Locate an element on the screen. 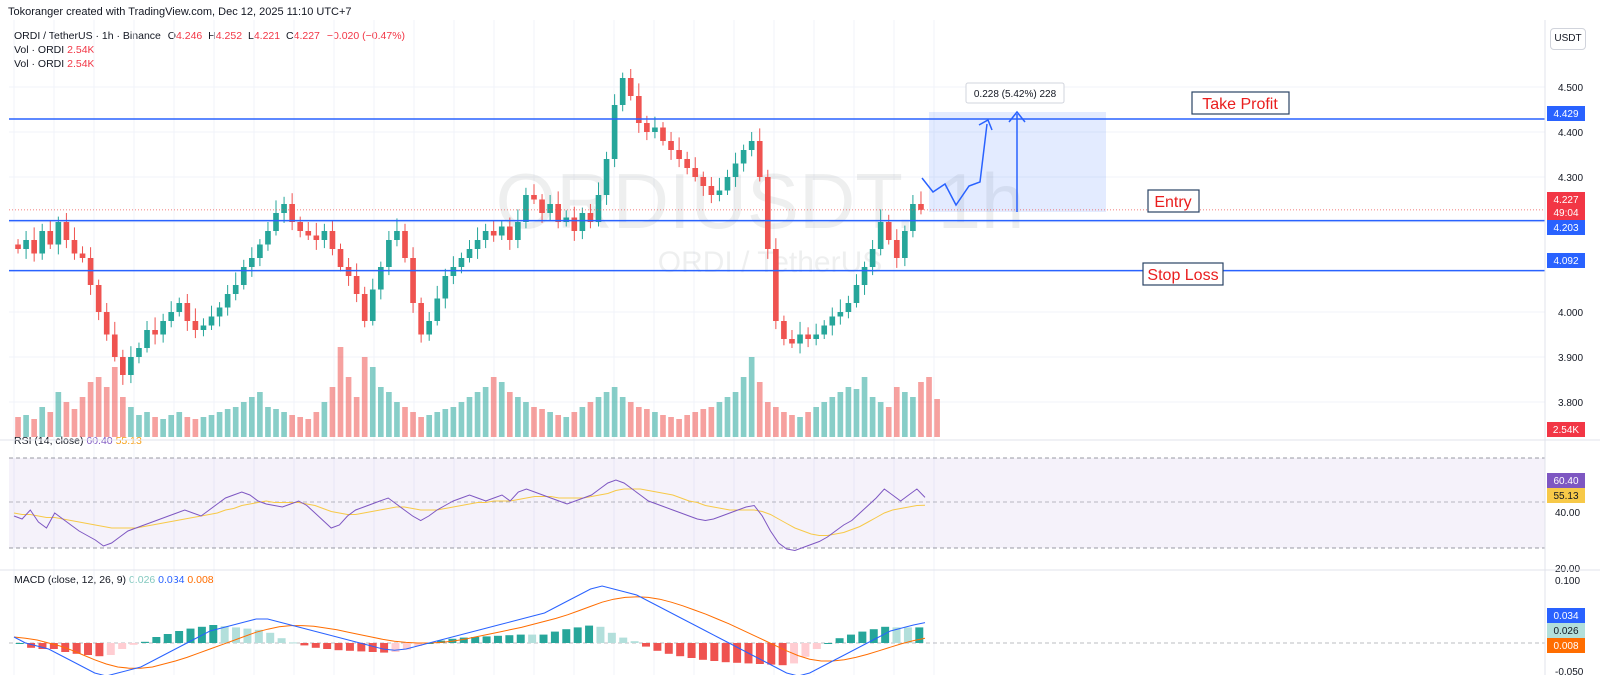  stop-loss-badge-text: 4.092 is located at coordinates (1565, 261).